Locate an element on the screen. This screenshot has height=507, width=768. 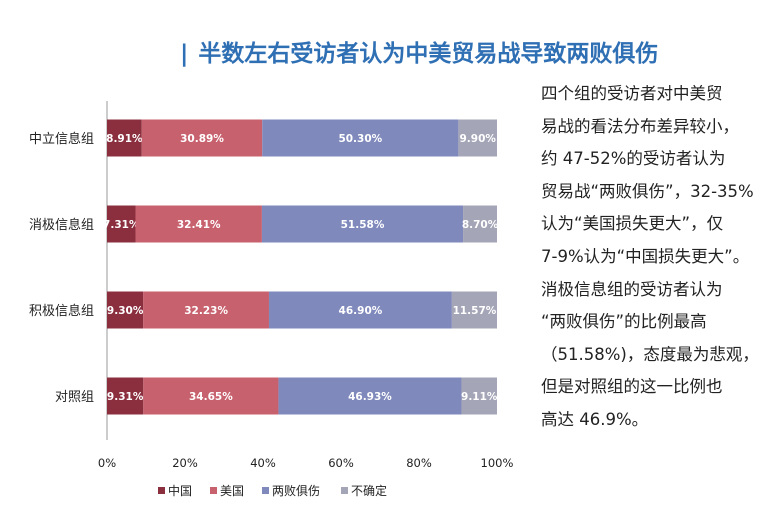
category-label: 消极信息组 is located at coordinates (61, 225).